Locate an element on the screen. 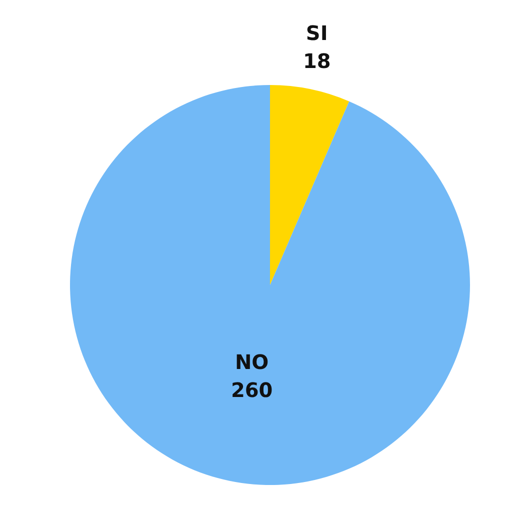 Image resolution: width=530 pixels, height=508 pixels. data-label: 18 is located at coordinates (316, 60).